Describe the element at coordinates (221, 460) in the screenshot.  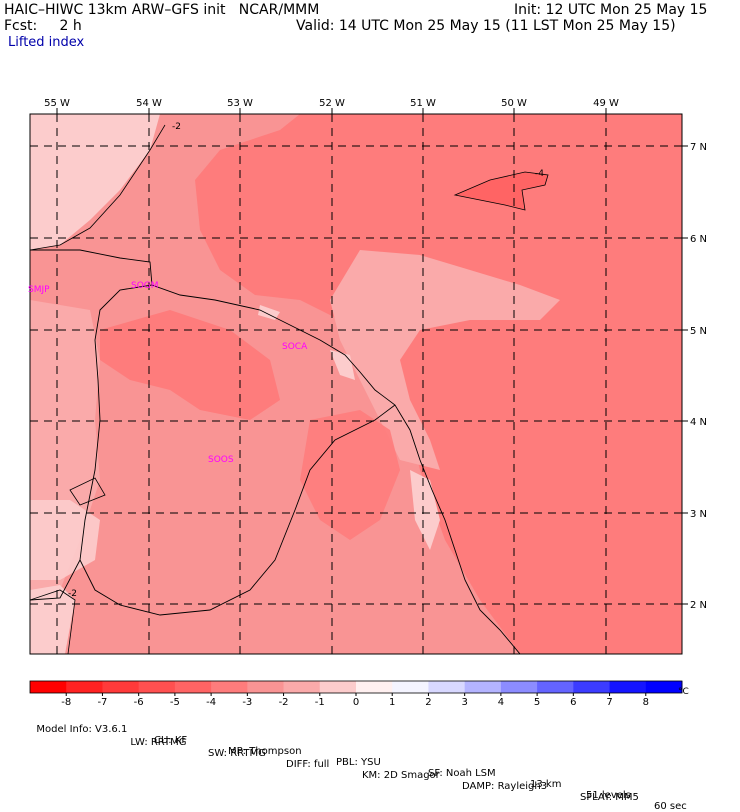
I see `station-soos: SOOS` at that location.